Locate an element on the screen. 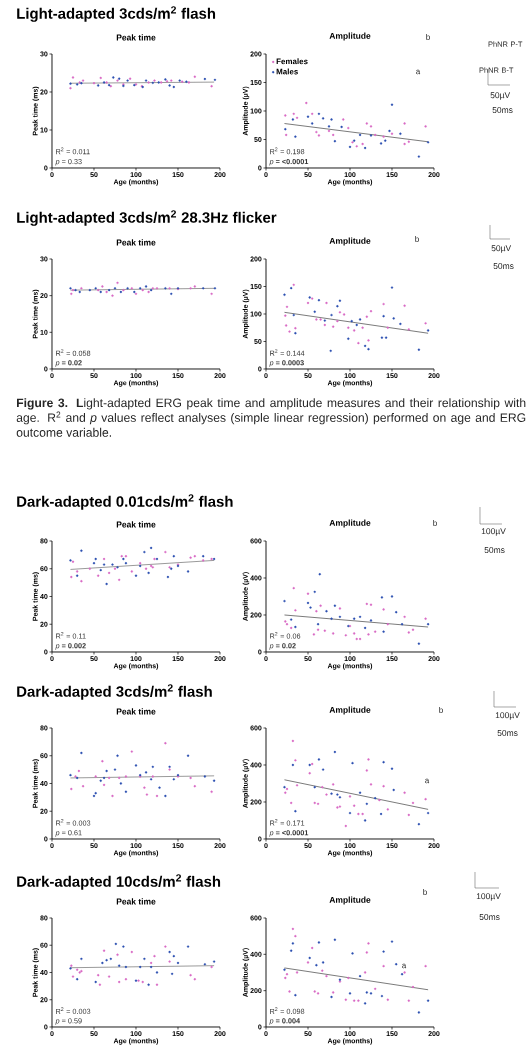 The height and width of the screenshot is (1062, 529). chart-subtitle: Light-adapted 3cds/m$^{2}$ flash is located at coordinates (116, 14).